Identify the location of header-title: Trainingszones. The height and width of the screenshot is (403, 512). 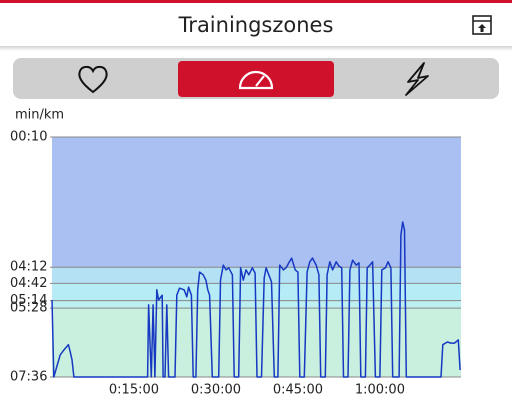
(256, 25).